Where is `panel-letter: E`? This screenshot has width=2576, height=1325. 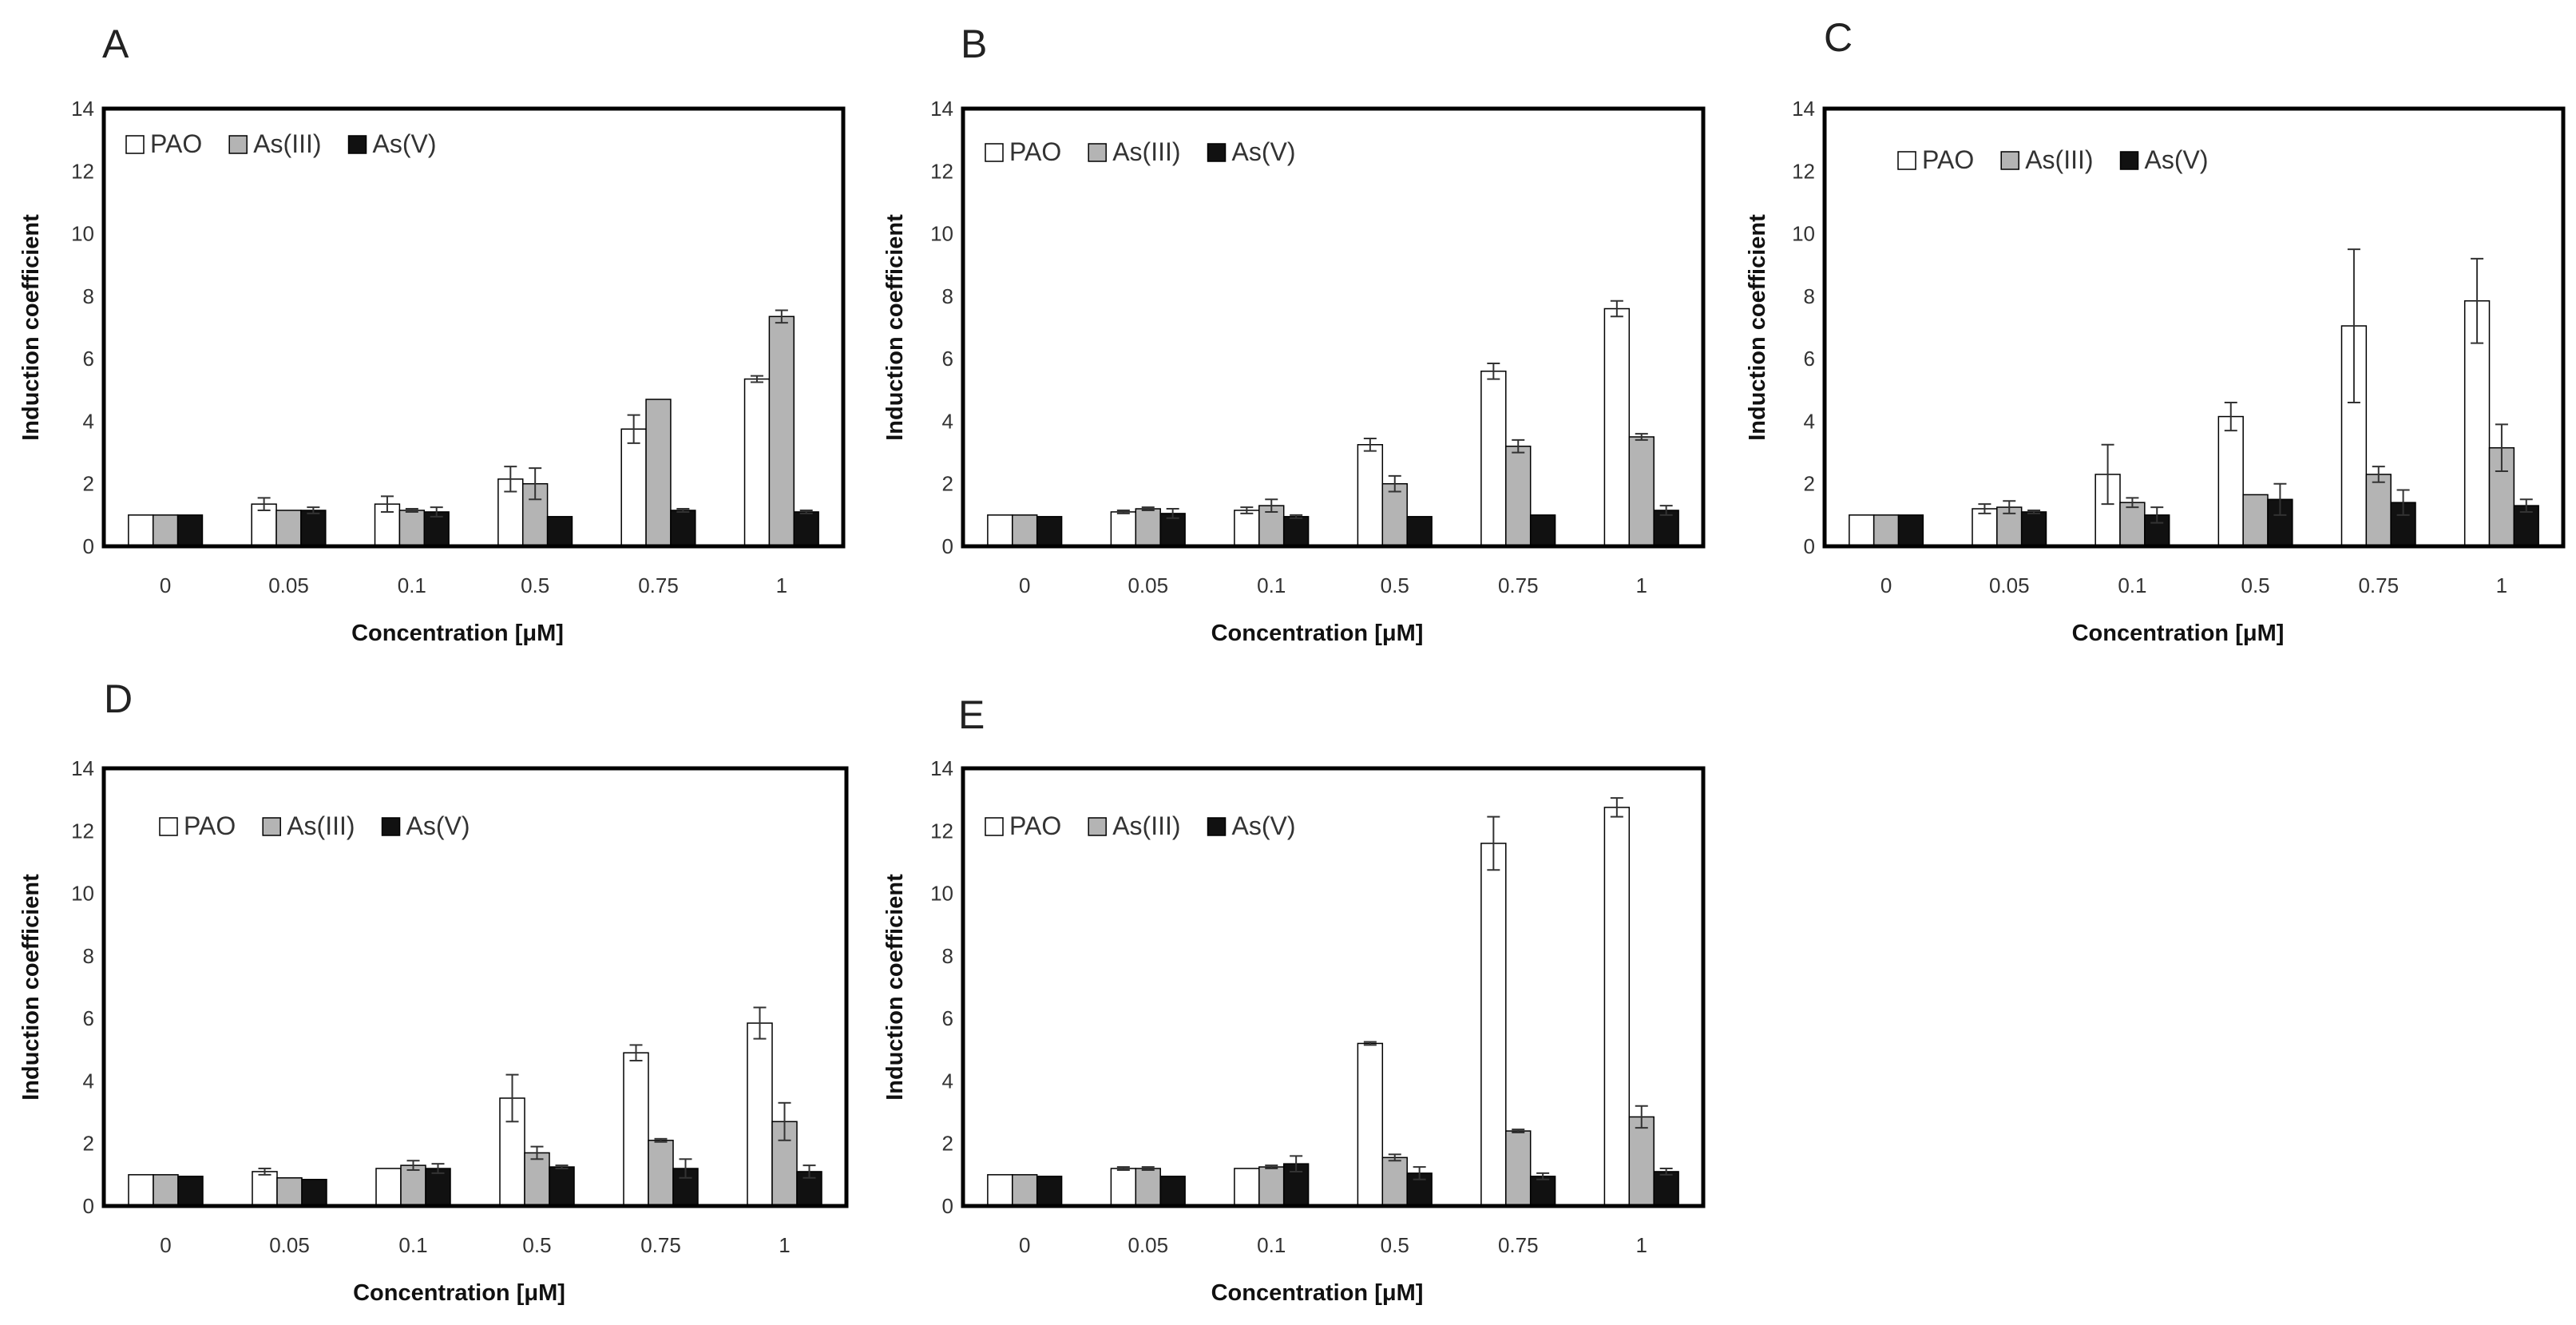 panel-letter: E is located at coordinates (971, 714).